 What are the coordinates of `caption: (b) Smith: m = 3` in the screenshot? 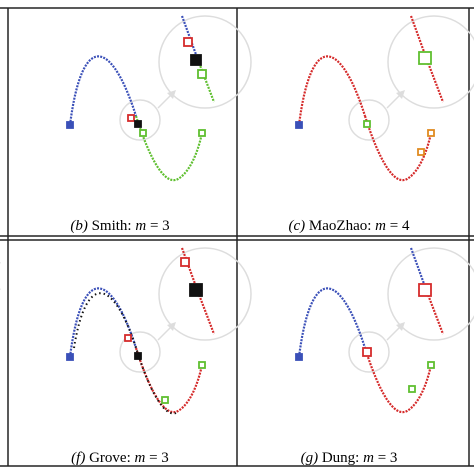 It's located at (119, 226).